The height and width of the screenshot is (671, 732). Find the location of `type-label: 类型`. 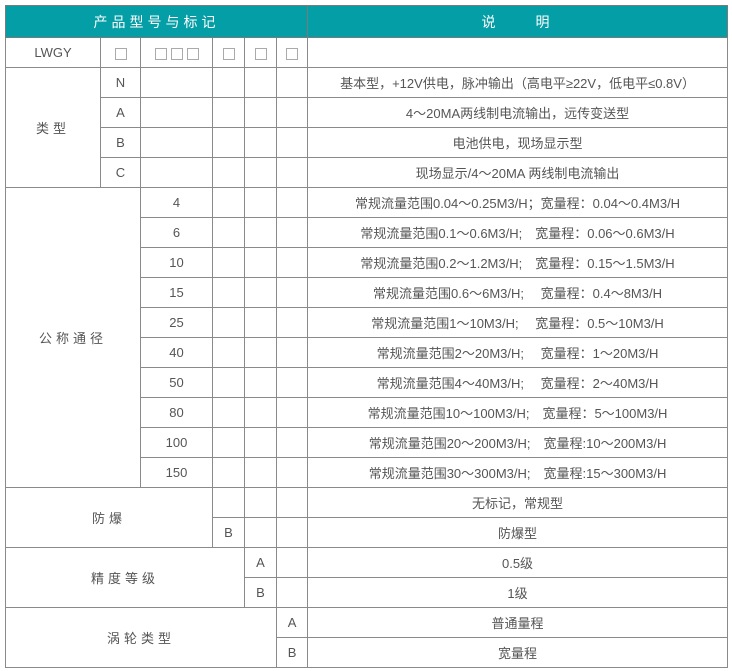

type-label: 类型 is located at coordinates (53, 127).